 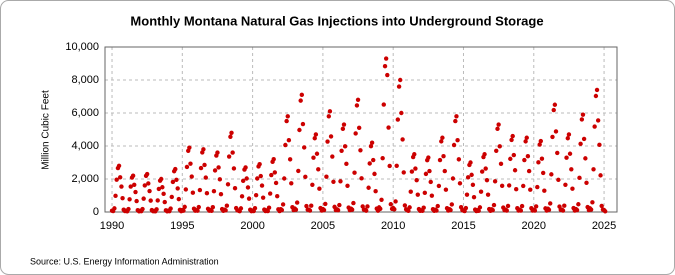 I want to click on x-tick-label: 2015, so click(x=463, y=226).